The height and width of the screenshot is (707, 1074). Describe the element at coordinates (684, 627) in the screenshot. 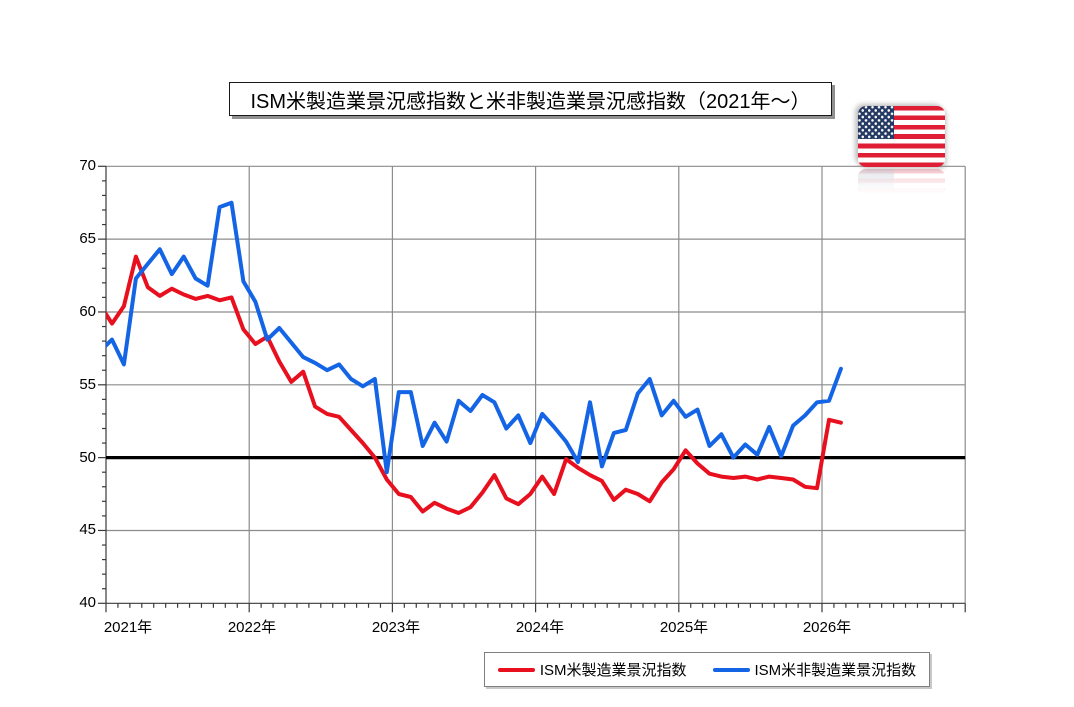

I see `x-axis-label-2025: 2025年` at that location.